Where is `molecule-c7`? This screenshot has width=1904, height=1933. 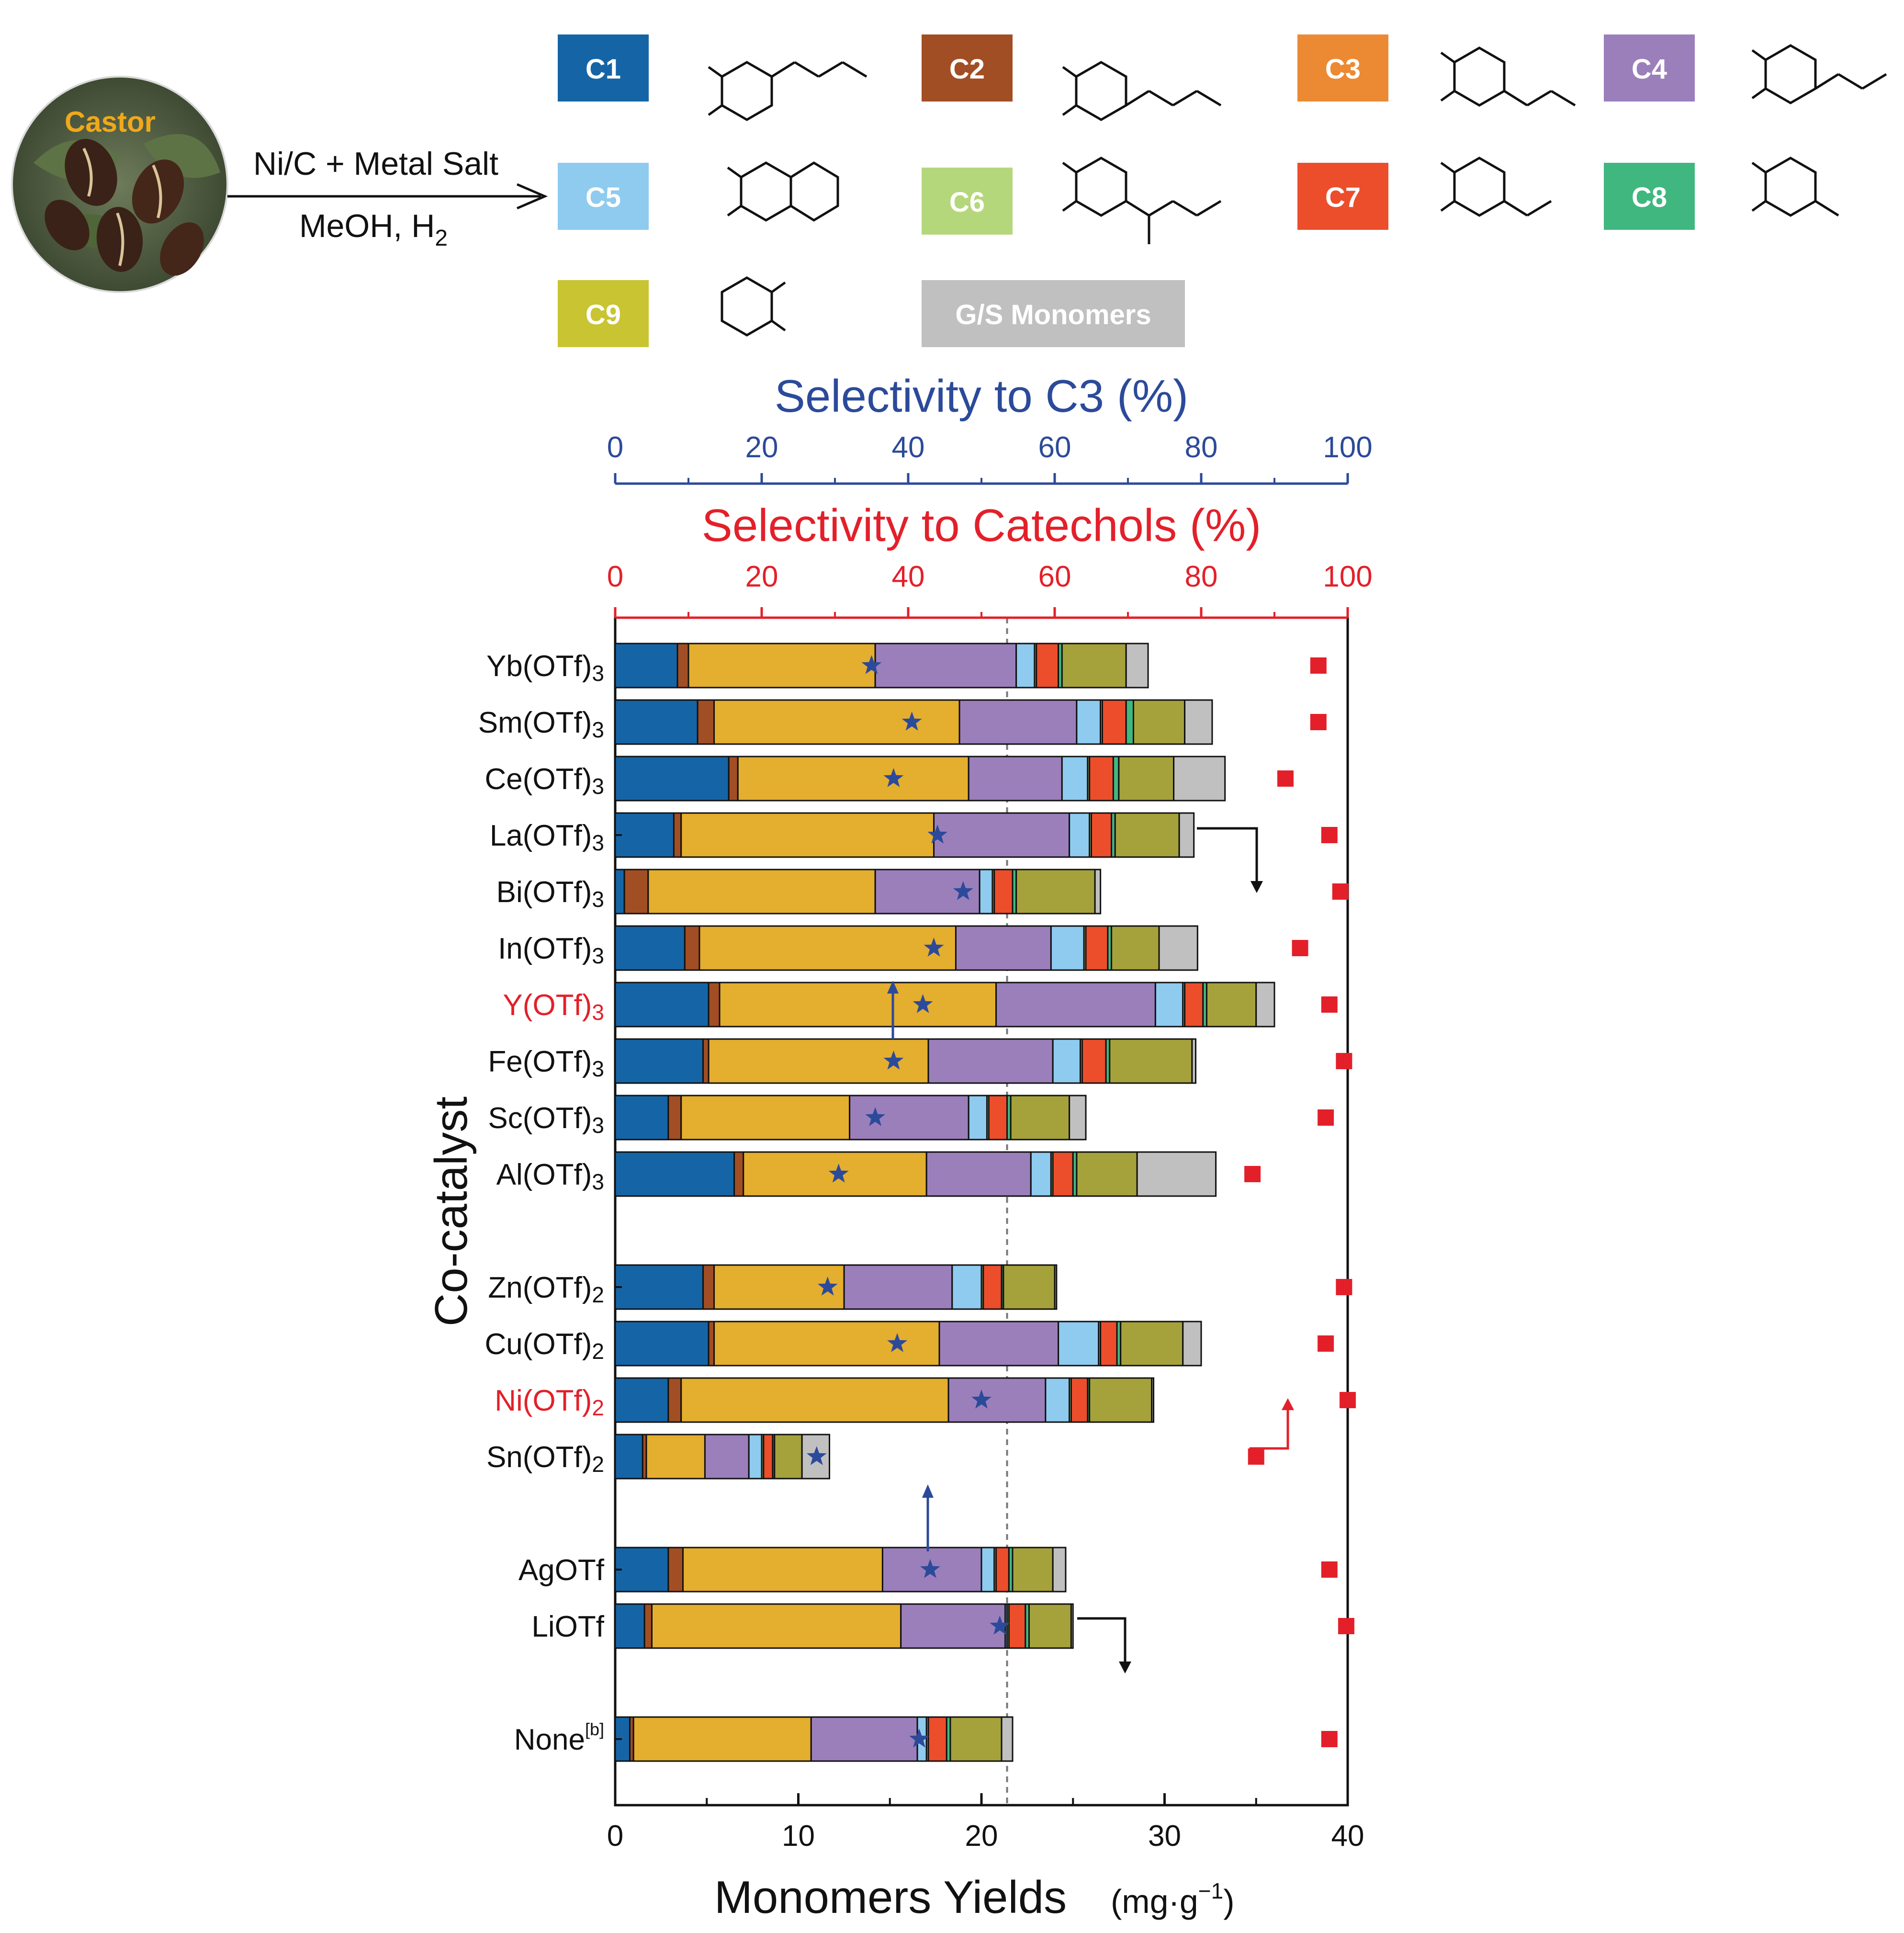
molecule-c7 is located at coordinates (1496, 187).